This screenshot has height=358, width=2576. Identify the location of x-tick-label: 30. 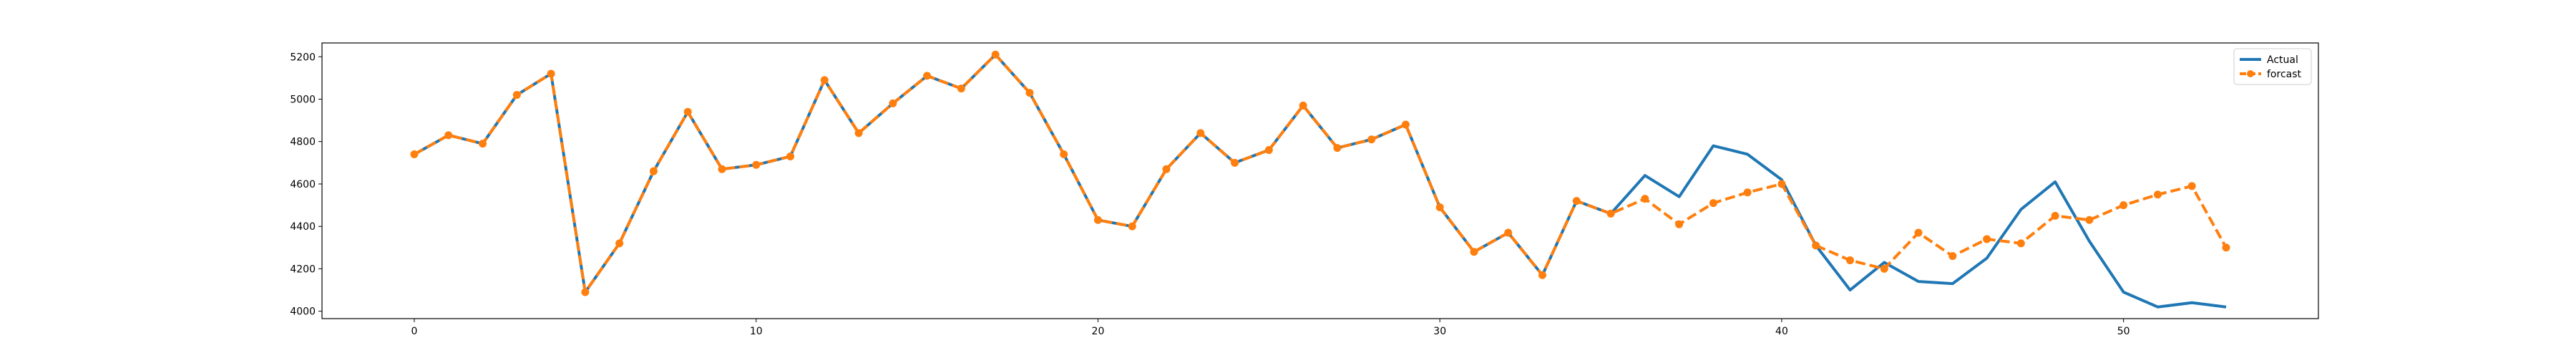
(1439, 331).